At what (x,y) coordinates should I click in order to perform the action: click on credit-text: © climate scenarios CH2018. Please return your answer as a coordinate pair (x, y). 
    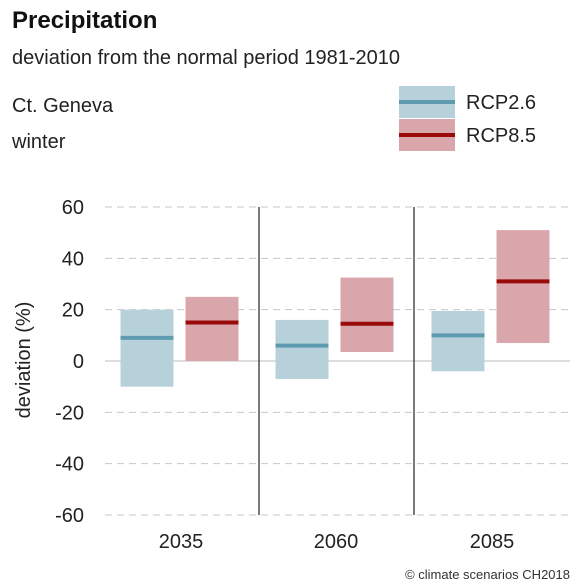
    Looking at the image, I should click on (487, 574).